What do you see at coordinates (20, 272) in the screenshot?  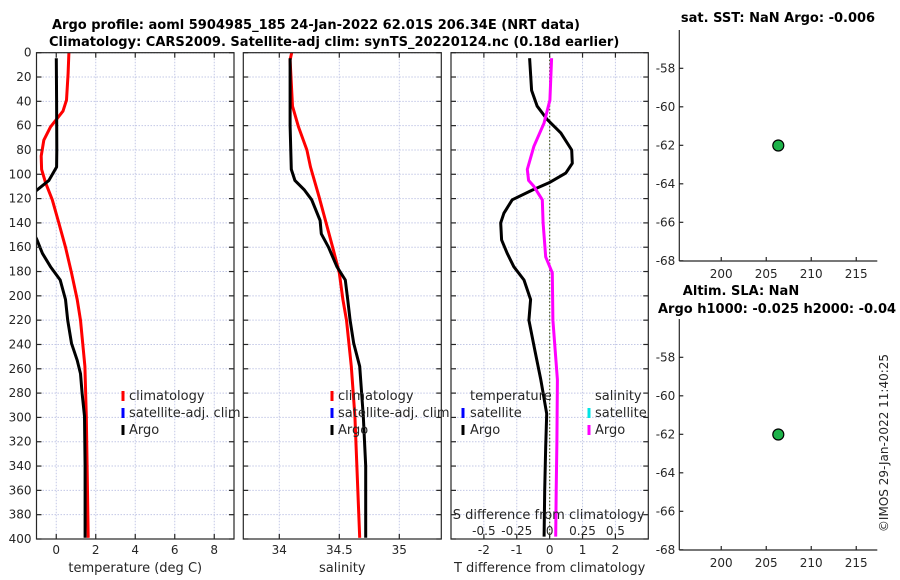 I see `y-tick-label: 180` at bounding box center [20, 272].